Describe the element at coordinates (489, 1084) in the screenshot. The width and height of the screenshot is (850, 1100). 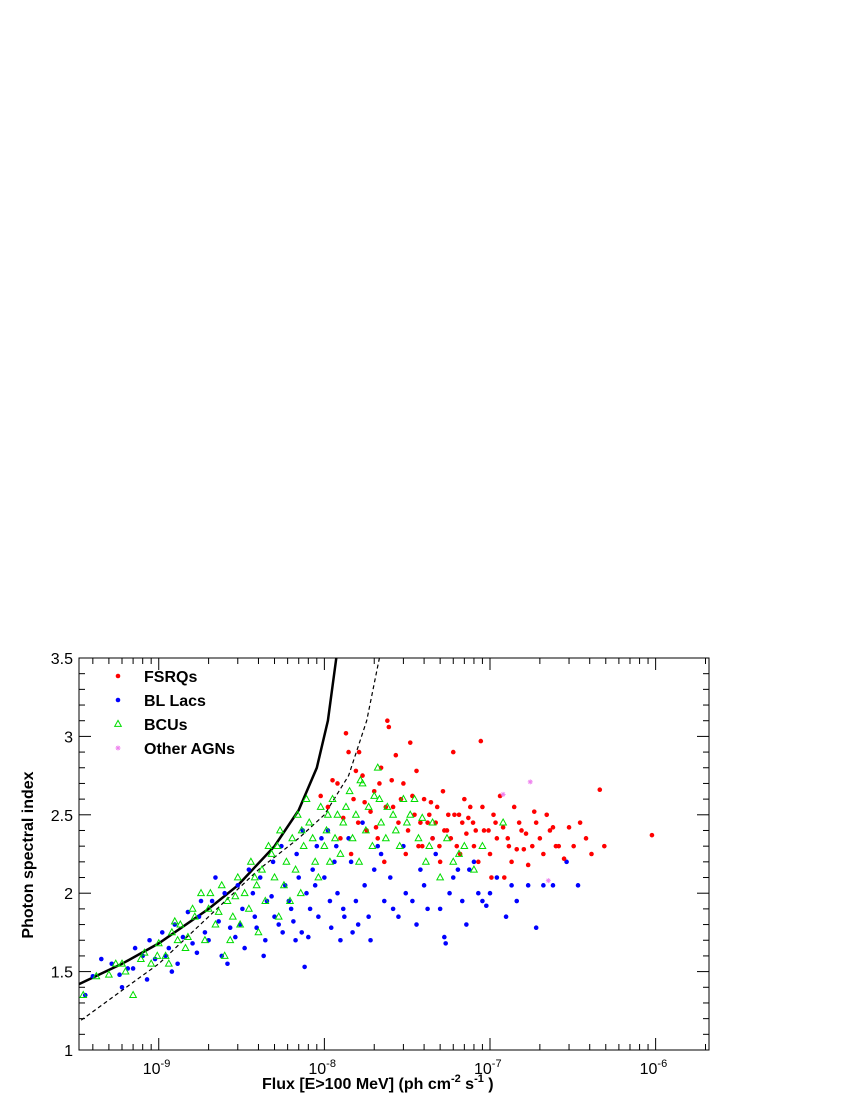
I see `x-axis-title-end: )` at that location.